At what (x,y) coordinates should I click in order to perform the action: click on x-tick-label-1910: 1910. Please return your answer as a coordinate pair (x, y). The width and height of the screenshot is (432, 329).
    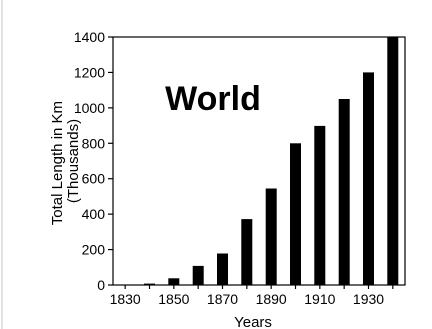
    Looking at the image, I should click on (319, 299).